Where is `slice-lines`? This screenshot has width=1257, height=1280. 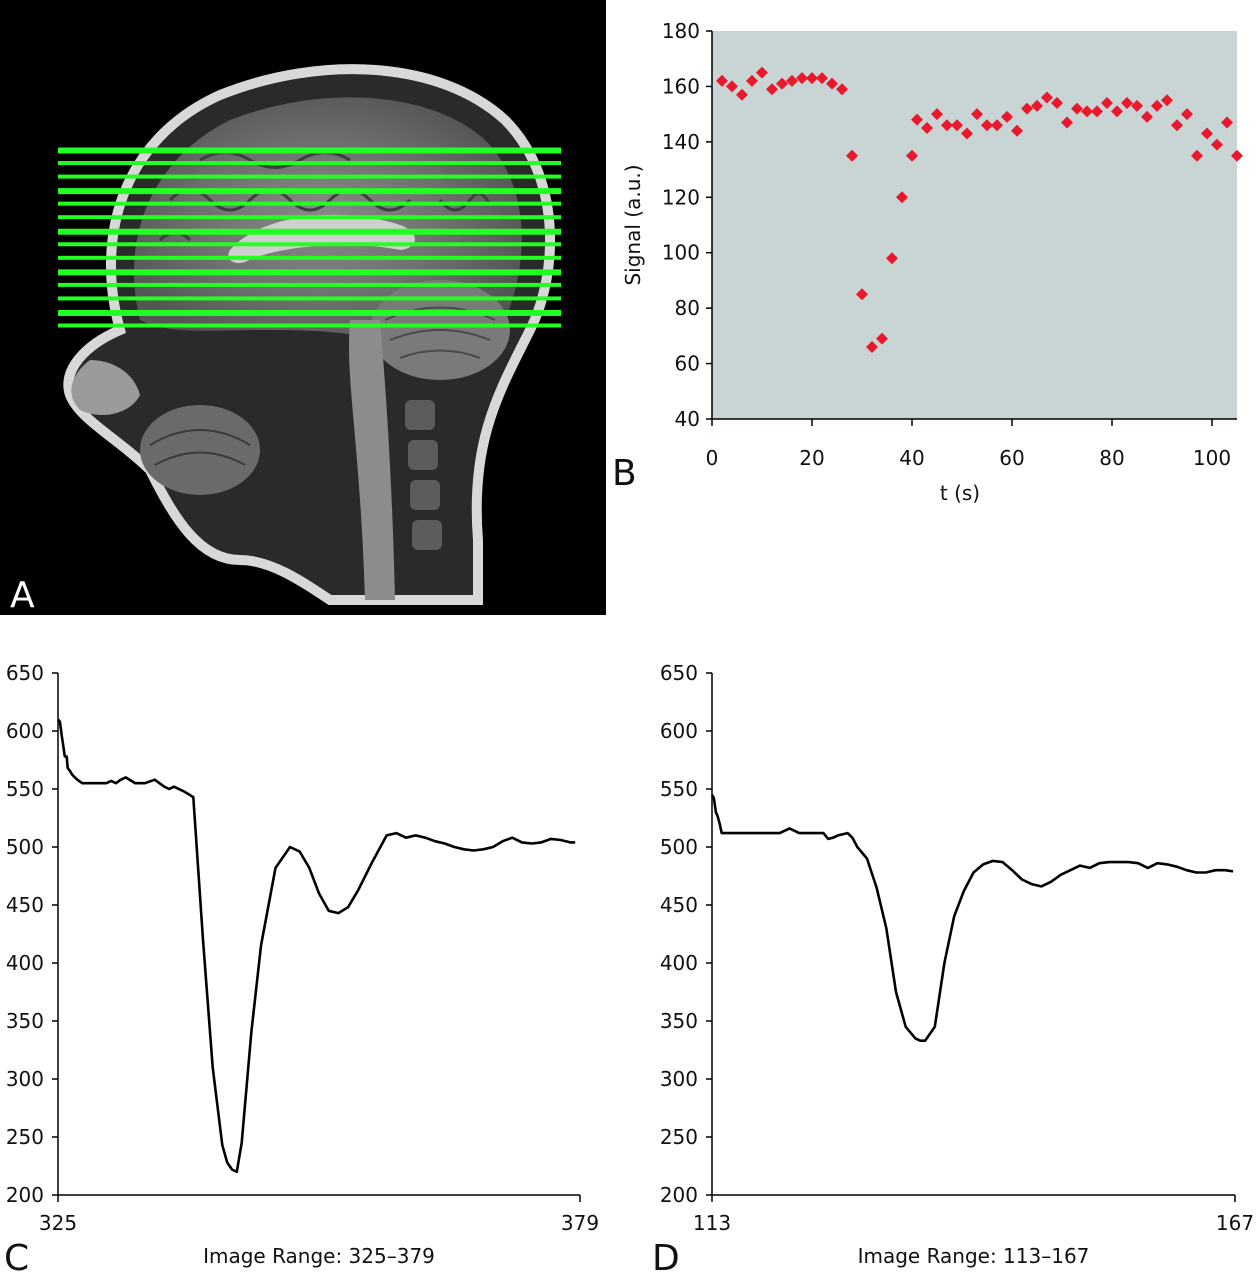 slice-lines is located at coordinates (309, 237).